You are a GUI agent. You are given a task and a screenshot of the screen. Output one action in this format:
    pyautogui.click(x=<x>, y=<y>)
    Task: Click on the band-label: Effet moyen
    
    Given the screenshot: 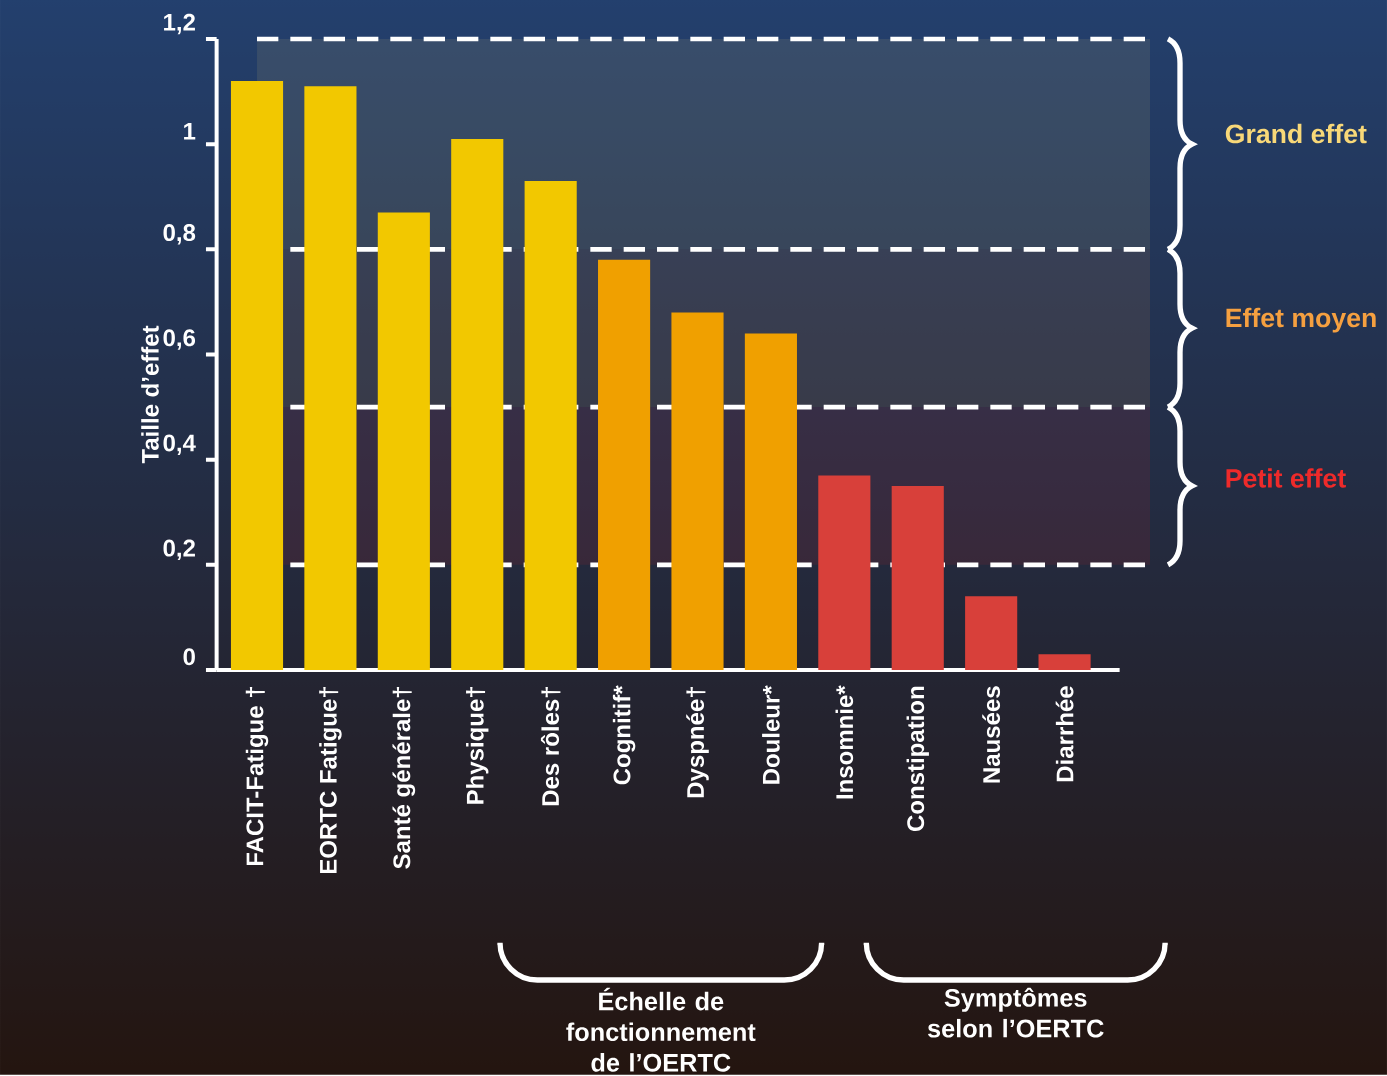 What is the action you would take?
    pyautogui.click(x=1301, y=320)
    